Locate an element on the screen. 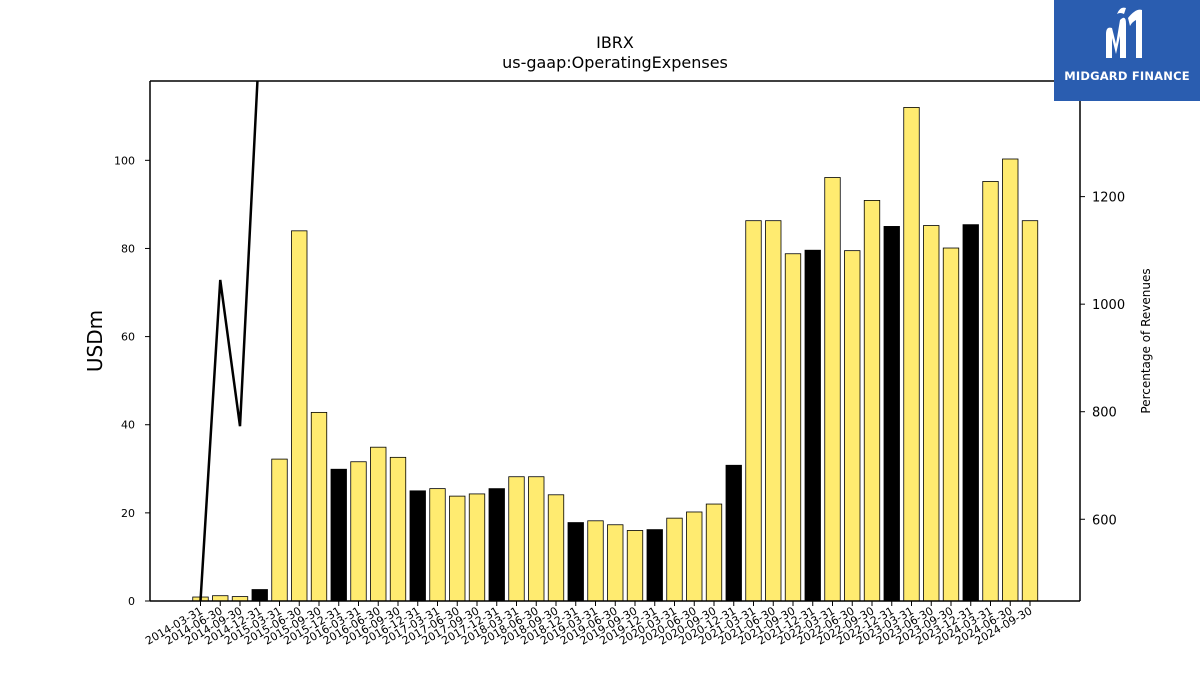 The image size is (1200, 675). y2-tick-label: 1000 is located at coordinates (1108, 305).